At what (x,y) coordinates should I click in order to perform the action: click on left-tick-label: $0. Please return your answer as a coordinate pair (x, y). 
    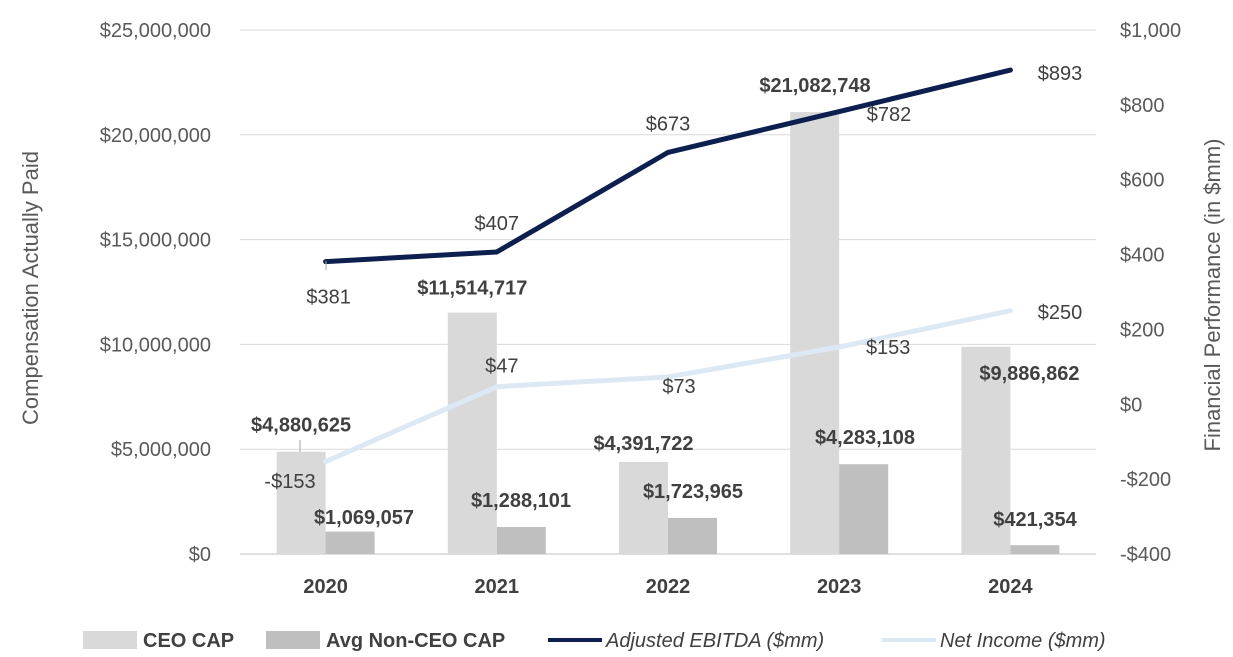
    Looking at the image, I should click on (200, 555).